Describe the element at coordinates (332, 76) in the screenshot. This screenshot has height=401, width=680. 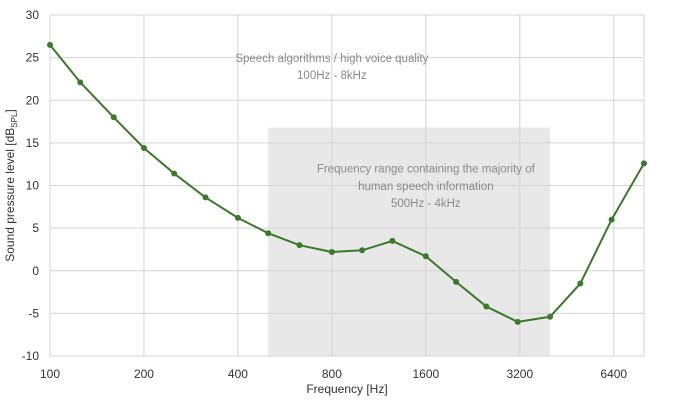
I see `annotation-text: 100Hz - 8kHz` at that location.